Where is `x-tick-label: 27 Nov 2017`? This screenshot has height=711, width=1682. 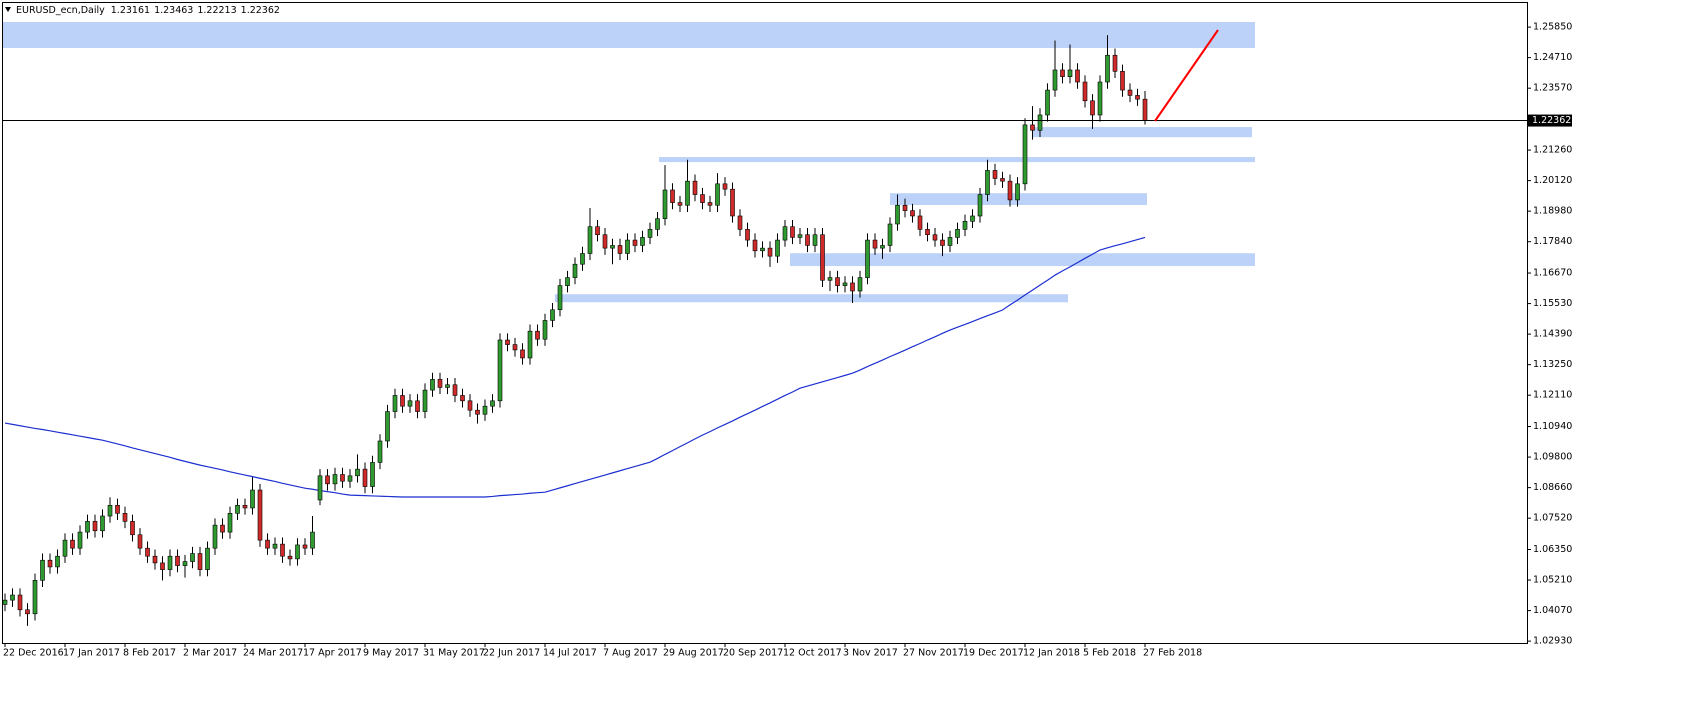
x-tick-label: 27 Nov 2017 is located at coordinates (933, 653).